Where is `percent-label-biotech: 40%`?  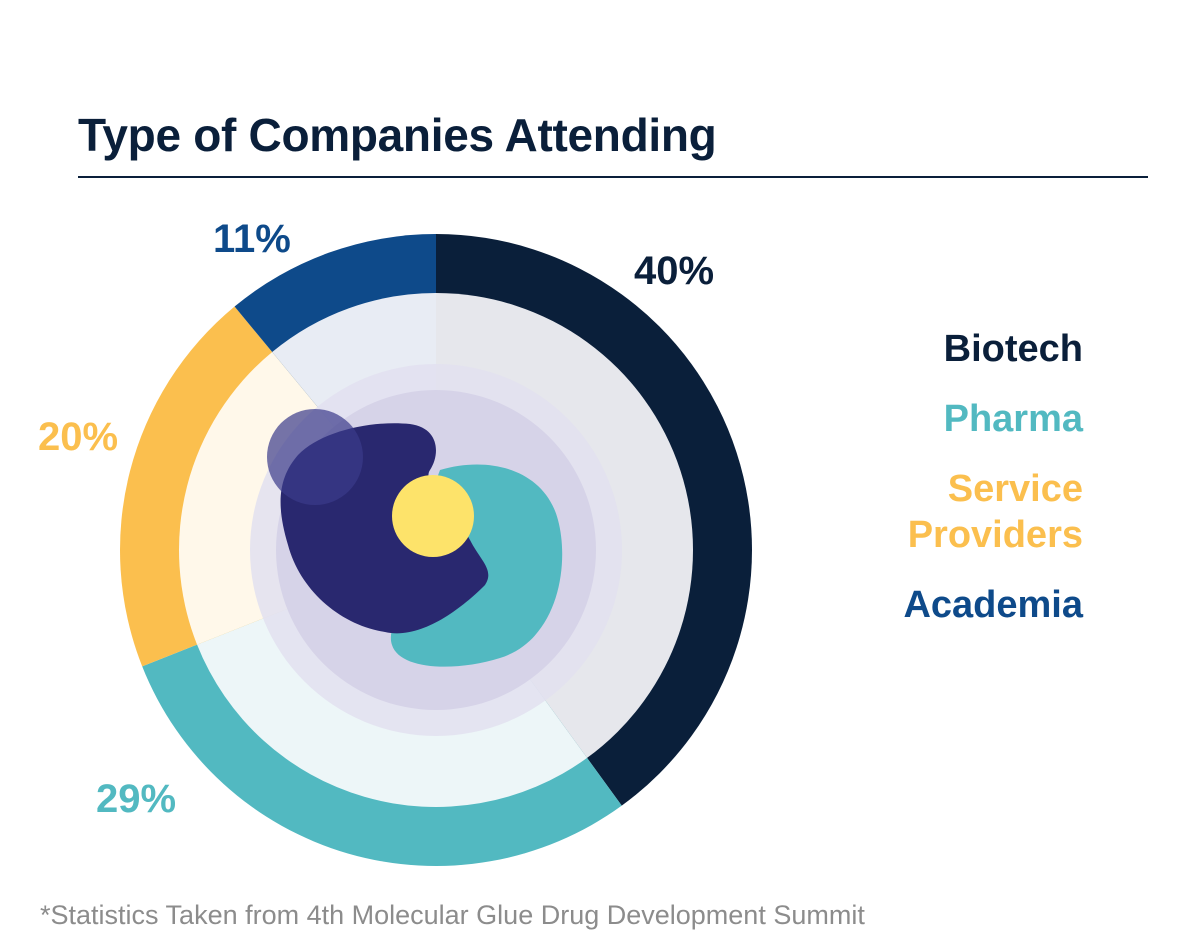 percent-label-biotech: 40% is located at coordinates (674, 271).